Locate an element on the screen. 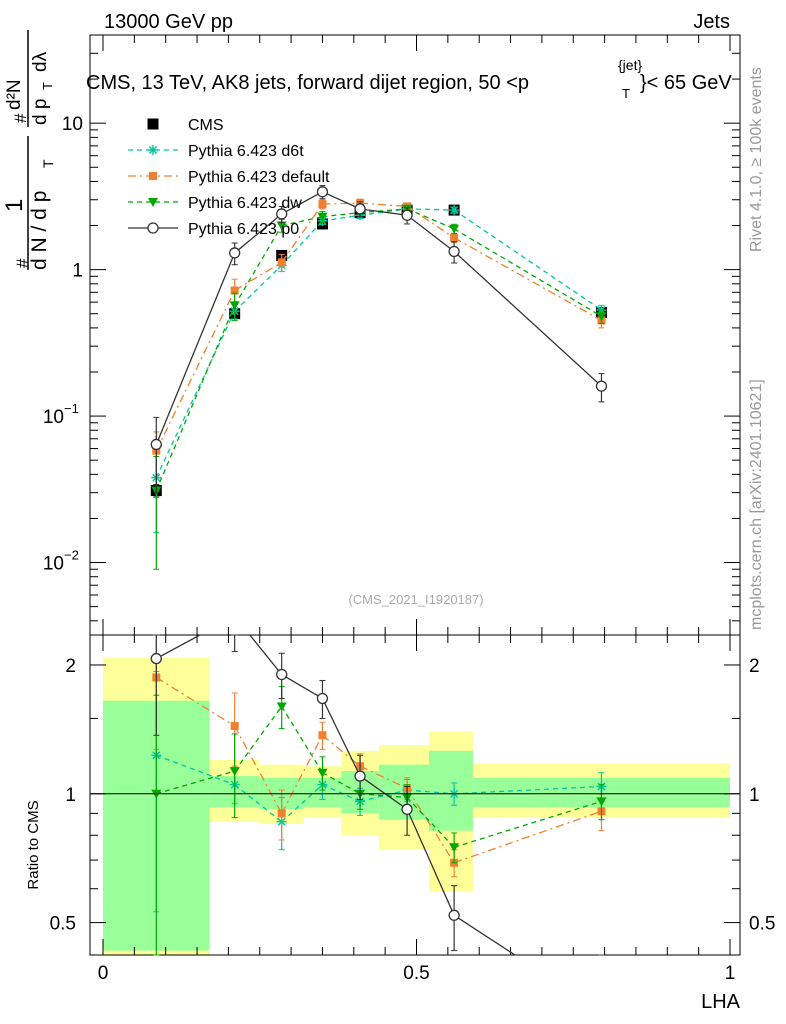 The height and width of the screenshot is (1024, 786). legend-pythia-6-423-p0-label: Pythia 6.423 p0 is located at coordinates (243, 229).